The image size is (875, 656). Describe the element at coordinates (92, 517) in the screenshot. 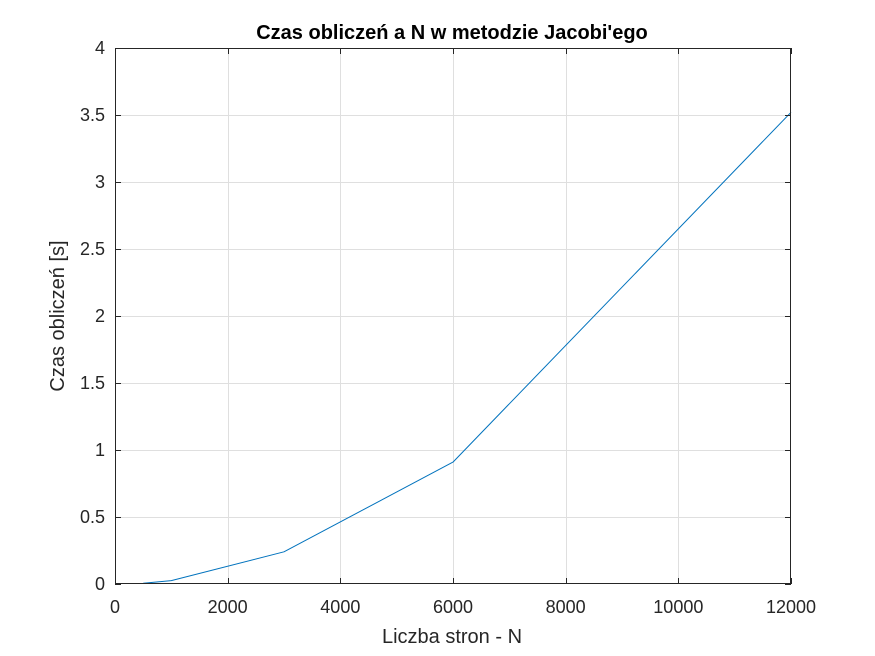

I see `y-tick-label: 0.5` at that location.